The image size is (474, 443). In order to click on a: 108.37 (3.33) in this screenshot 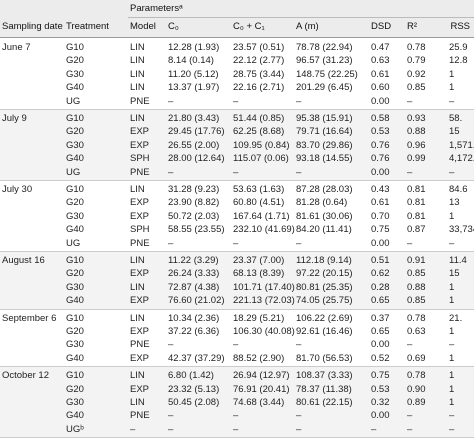, I will do `click(324, 376)`.